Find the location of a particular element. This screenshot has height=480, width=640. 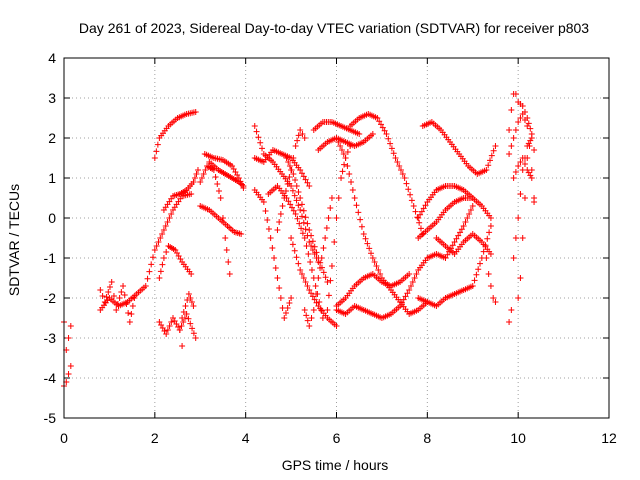

series-s13 is located at coordinates (215, 220).